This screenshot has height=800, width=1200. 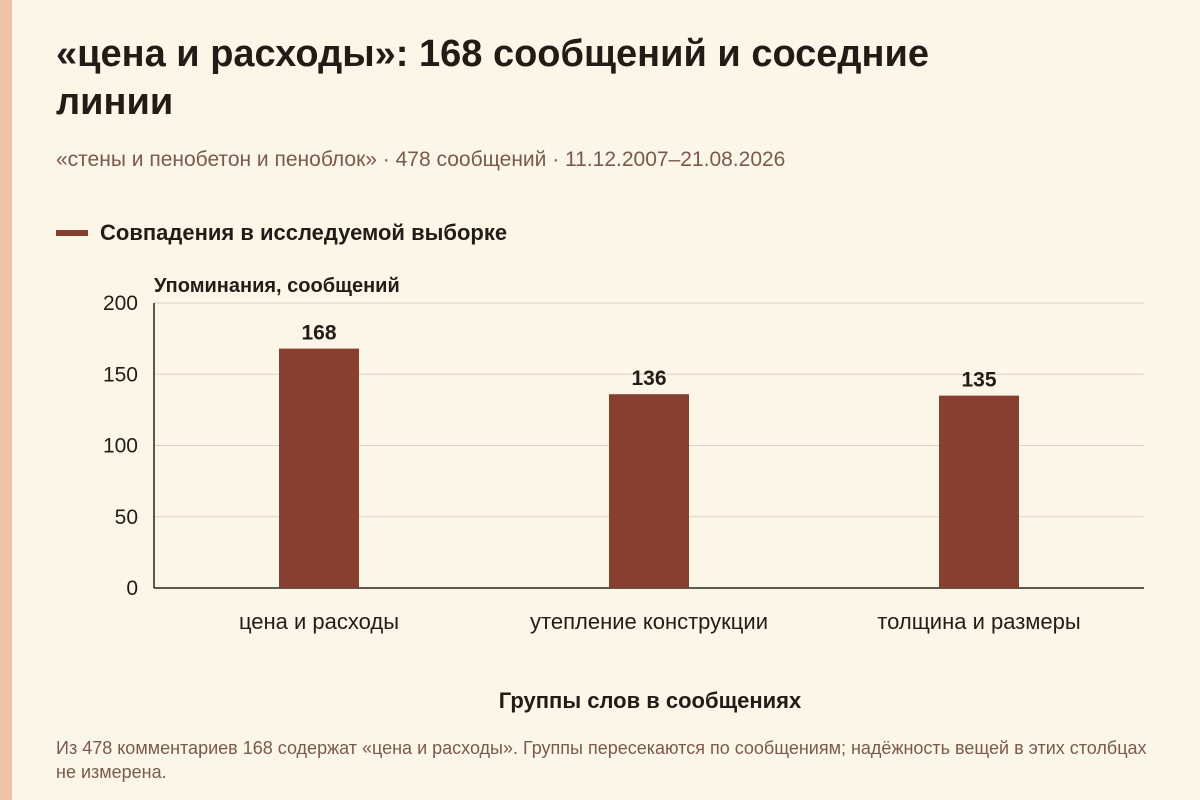 I want to click on data-label: 135, so click(x=978, y=380).